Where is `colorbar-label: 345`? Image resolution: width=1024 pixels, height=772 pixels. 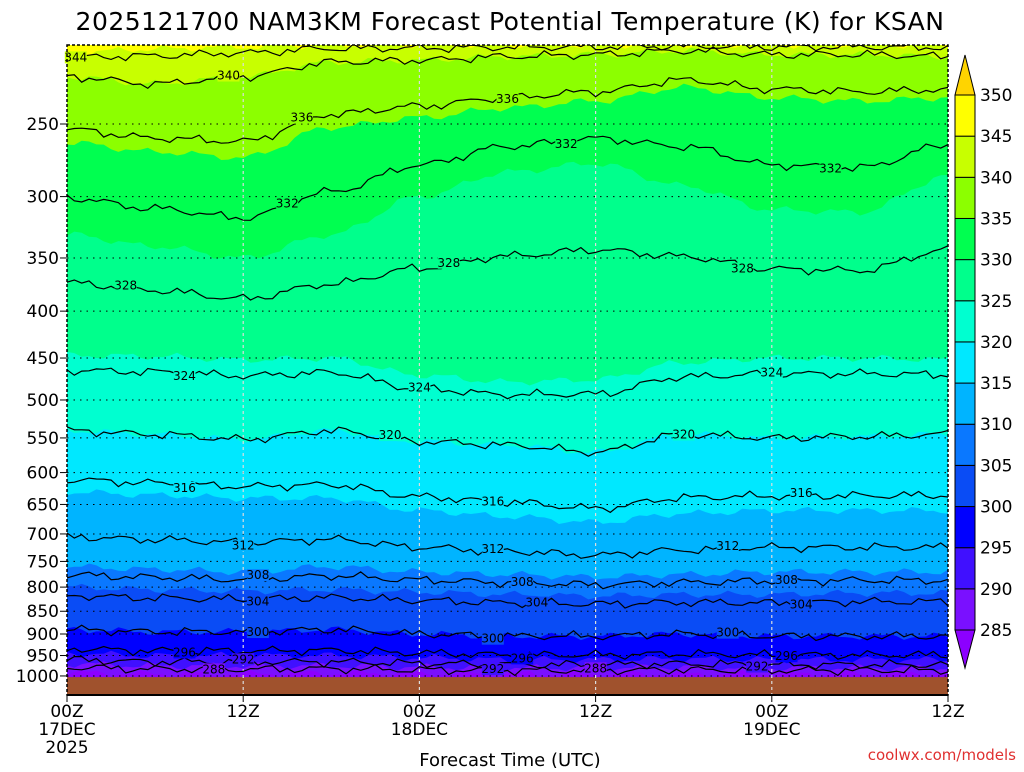 colorbar-label: 345 is located at coordinates (996, 137).